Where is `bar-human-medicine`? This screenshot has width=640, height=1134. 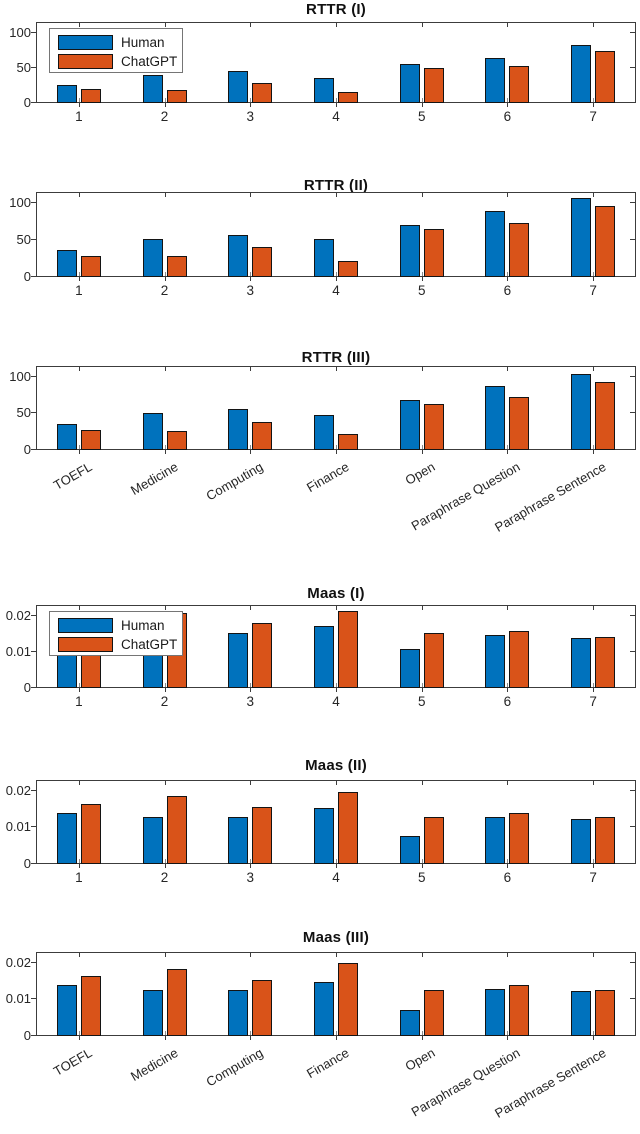
bar-human-medicine is located at coordinates (152, 431).